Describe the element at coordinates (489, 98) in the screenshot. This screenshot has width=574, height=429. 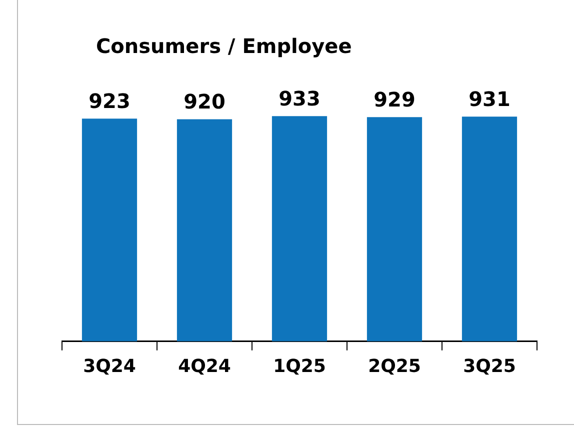
I see `data-label: 931` at that location.